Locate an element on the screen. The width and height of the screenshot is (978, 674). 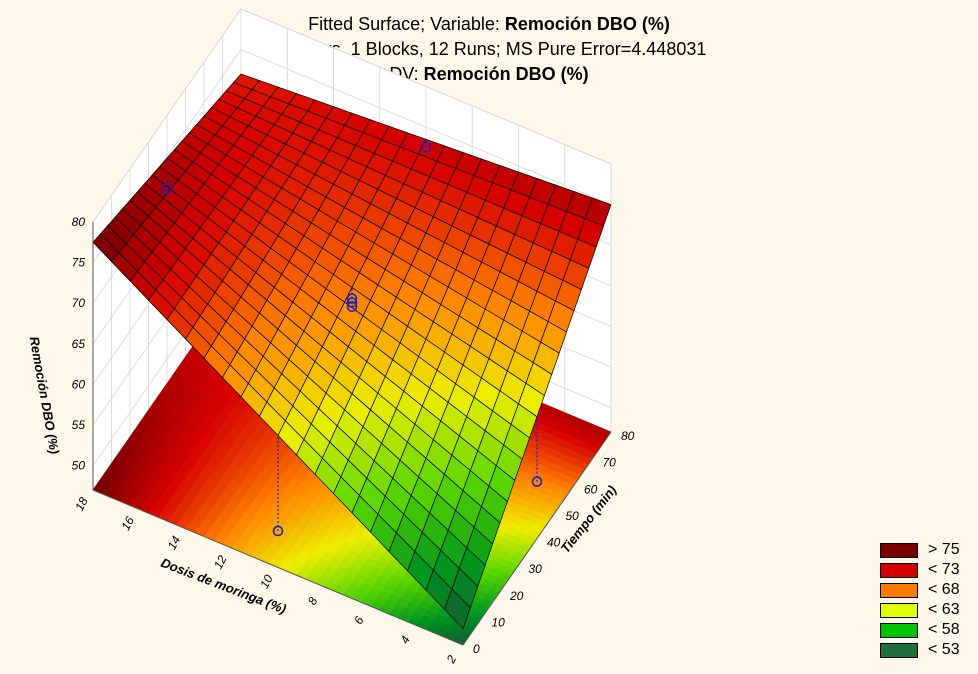
x-tick-label: 6 is located at coordinates (359, 620).